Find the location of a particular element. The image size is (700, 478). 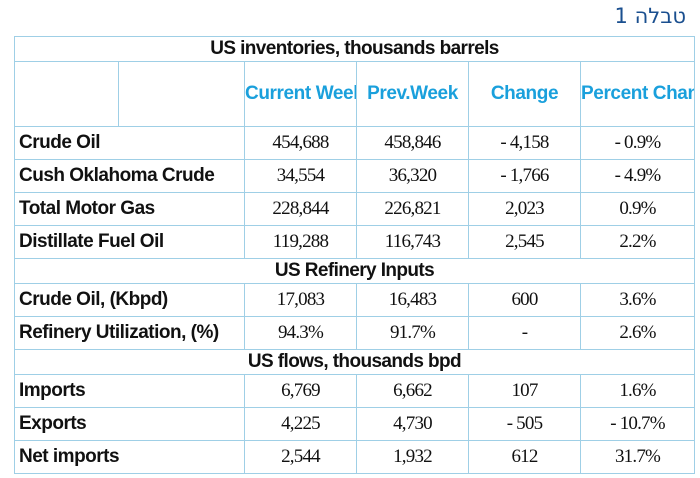

cell-previous: 458,846 is located at coordinates (412, 143).